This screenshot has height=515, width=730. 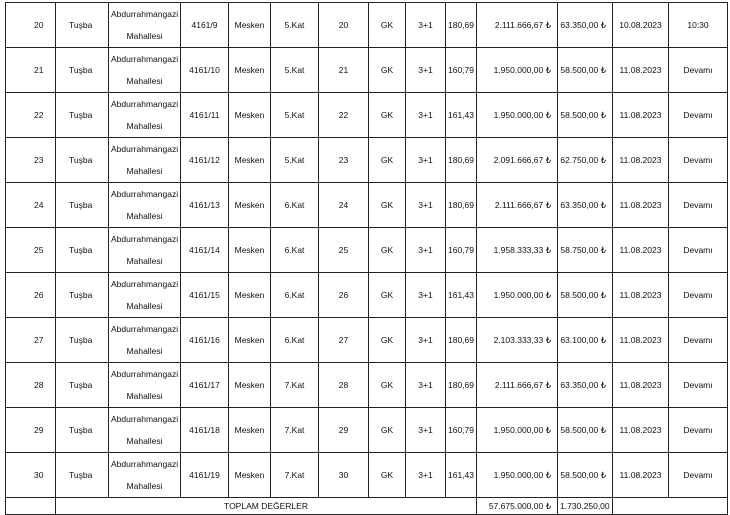 What do you see at coordinates (343, 385) in the screenshot?
I see `table-cell: 28` at bounding box center [343, 385].